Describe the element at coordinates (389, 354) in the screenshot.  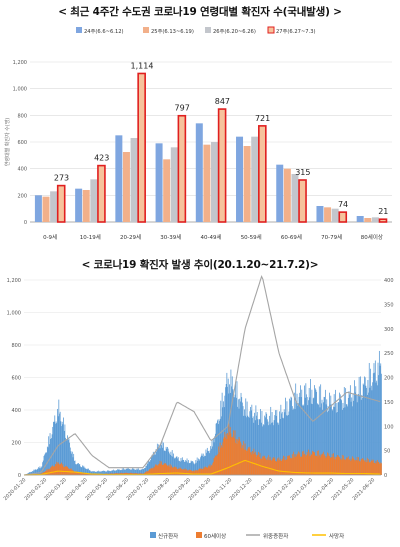
I see `y-right-tick-label: 250` at that location.